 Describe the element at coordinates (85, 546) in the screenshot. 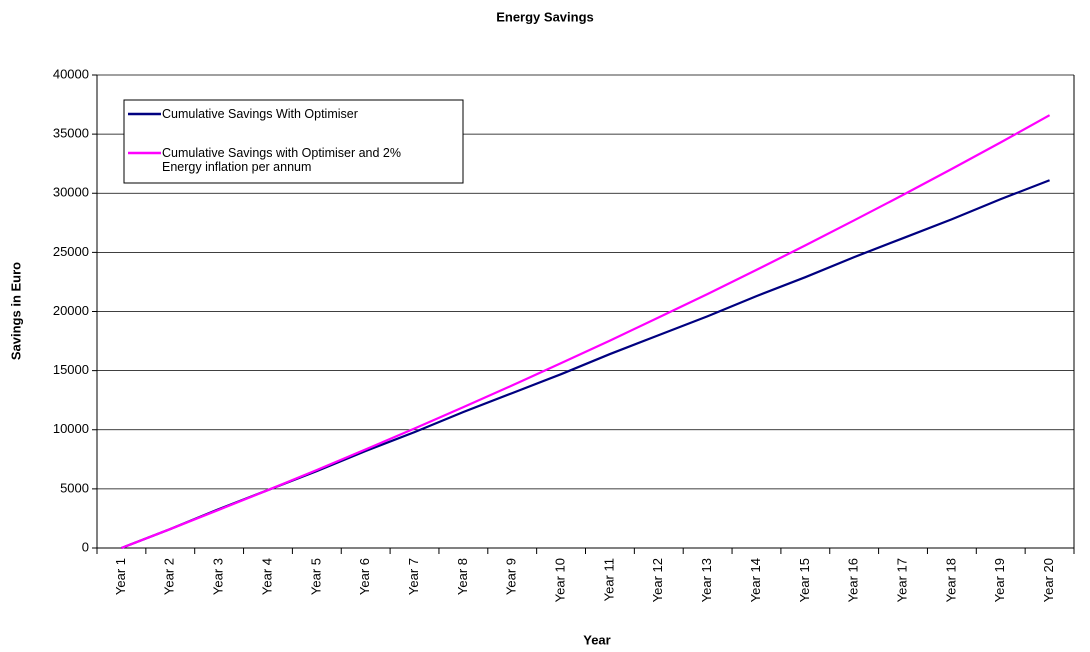

I see `y-tick-label: 0` at that location.